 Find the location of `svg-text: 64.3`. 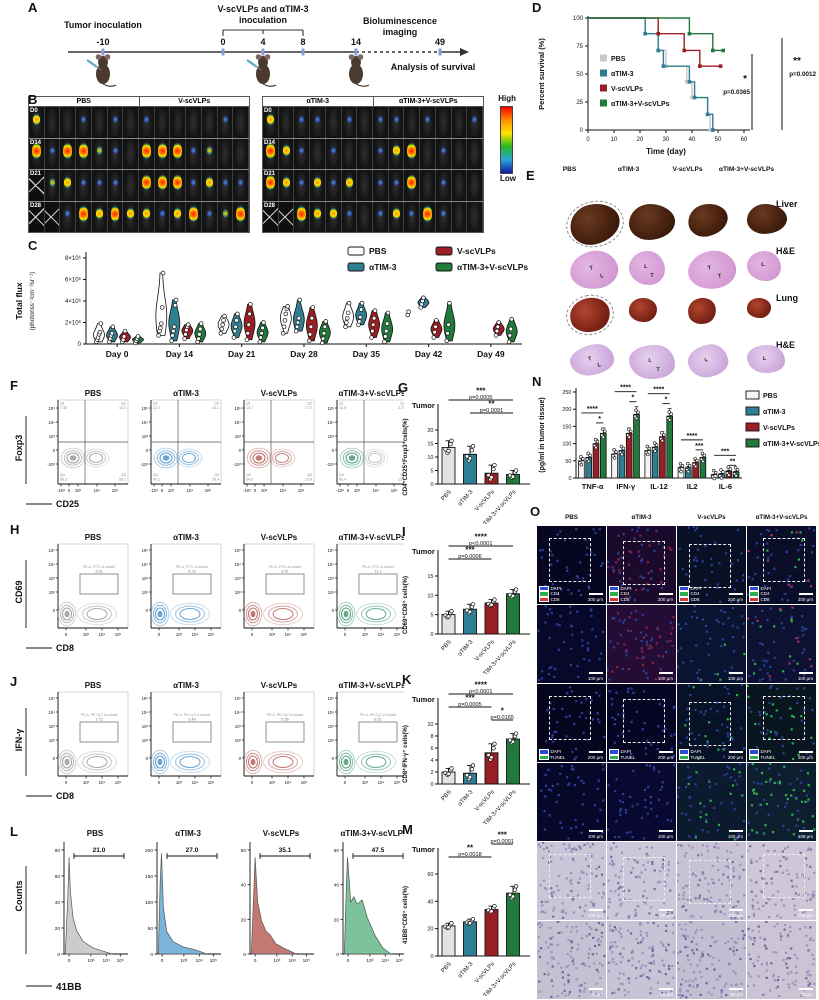

svg-text: 64.3 is located at coordinates (249, 480).